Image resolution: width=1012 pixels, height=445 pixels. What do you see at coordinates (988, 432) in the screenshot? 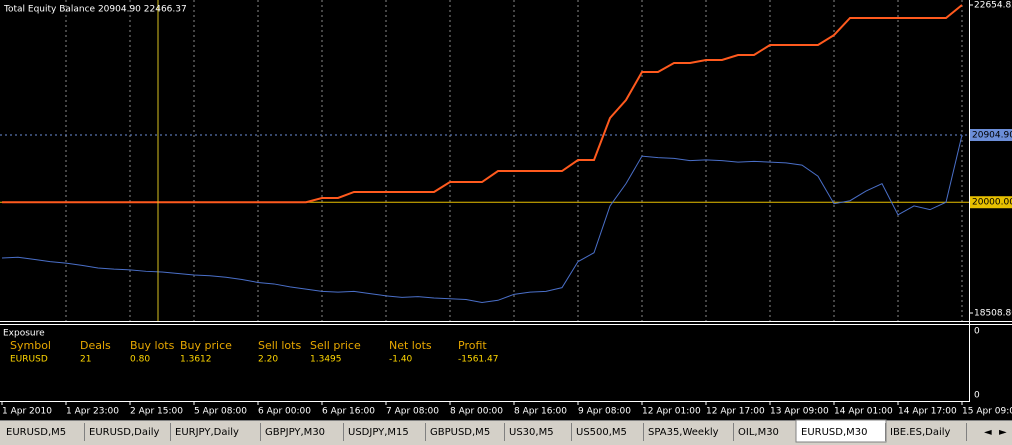
I see `scroll-left: ◄` at bounding box center [988, 432].